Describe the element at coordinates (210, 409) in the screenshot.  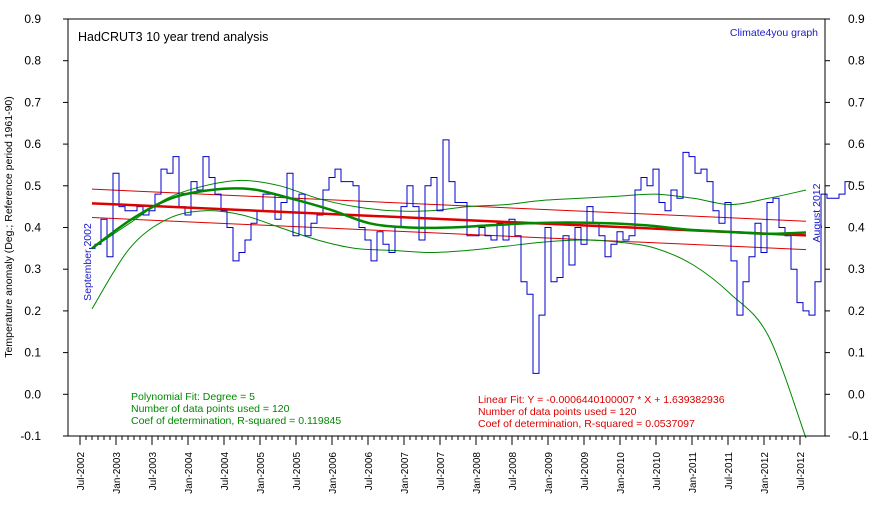
I see `poly-fit-line-2: Number of data points used = 120` at that location.